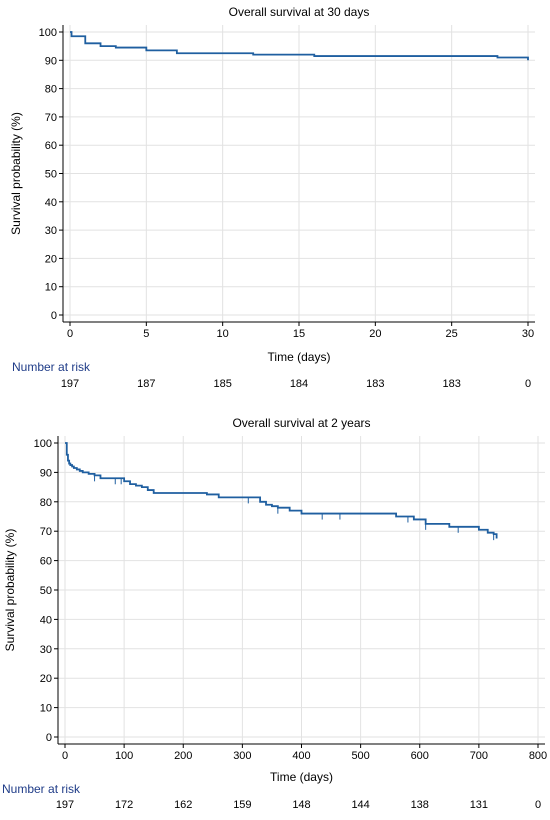 The width and height of the screenshot is (550, 820). What do you see at coordinates (301, 805) in the screenshot?
I see `risk-count: 148` at bounding box center [301, 805].